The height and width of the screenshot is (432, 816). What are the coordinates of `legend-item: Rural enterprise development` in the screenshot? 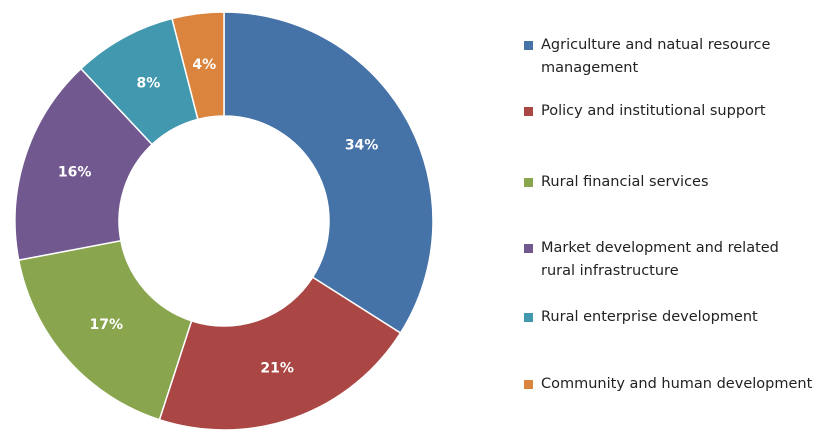 It's located at (669, 317).